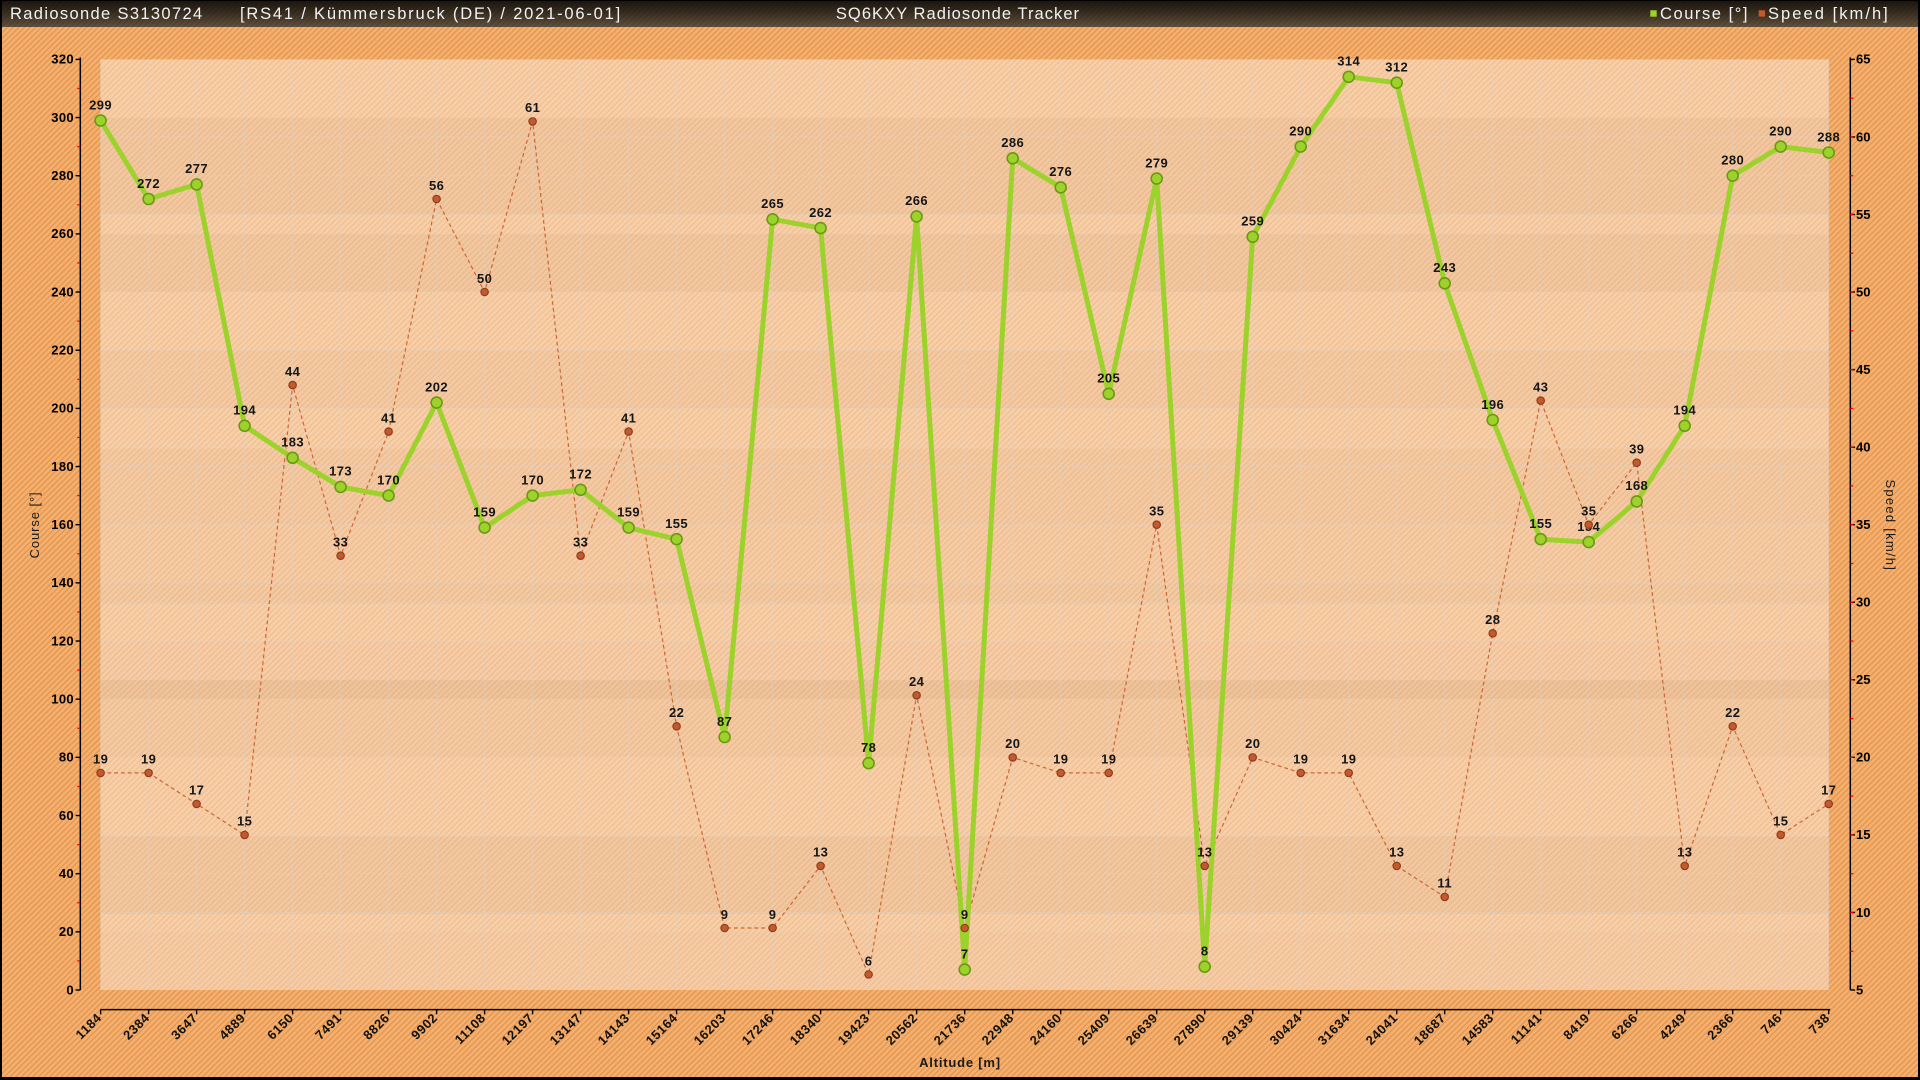  What do you see at coordinates (1205, 951) in the screenshot?
I see `svg-text: 8` at bounding box center [1205, 951].